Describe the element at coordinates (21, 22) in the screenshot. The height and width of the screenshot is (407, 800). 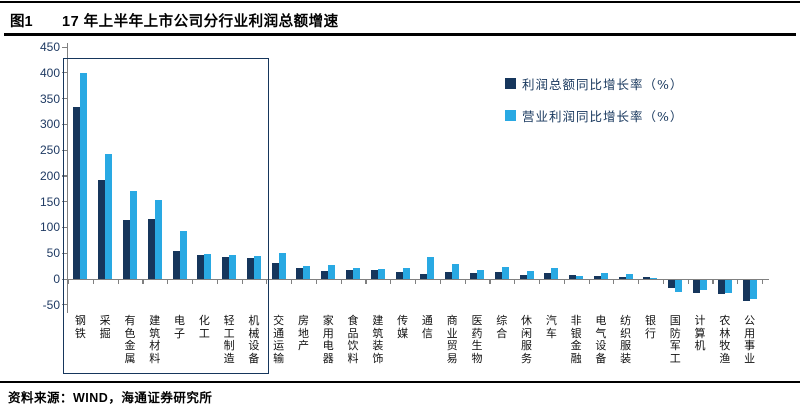
I see `figure-number: 图1` at that location.